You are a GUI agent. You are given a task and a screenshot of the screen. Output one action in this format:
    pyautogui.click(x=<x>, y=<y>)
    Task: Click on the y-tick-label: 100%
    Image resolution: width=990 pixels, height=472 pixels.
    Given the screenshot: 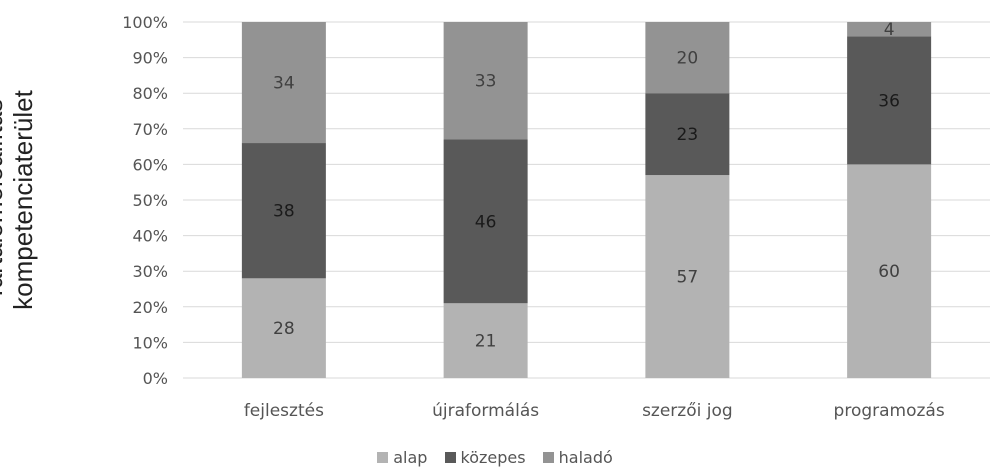 What is the action you would take?
    pyautogui.click(x=145, y=22)
    